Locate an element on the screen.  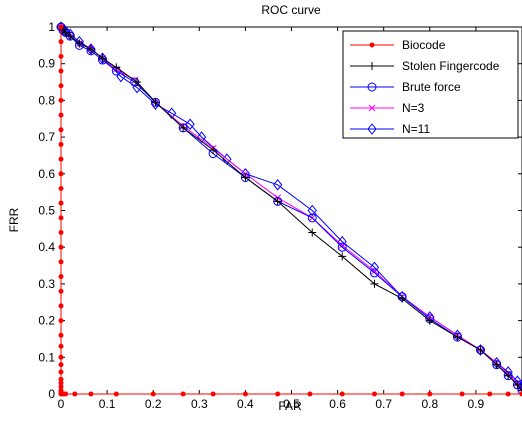
legend-box is located at coordinates (430, 84).